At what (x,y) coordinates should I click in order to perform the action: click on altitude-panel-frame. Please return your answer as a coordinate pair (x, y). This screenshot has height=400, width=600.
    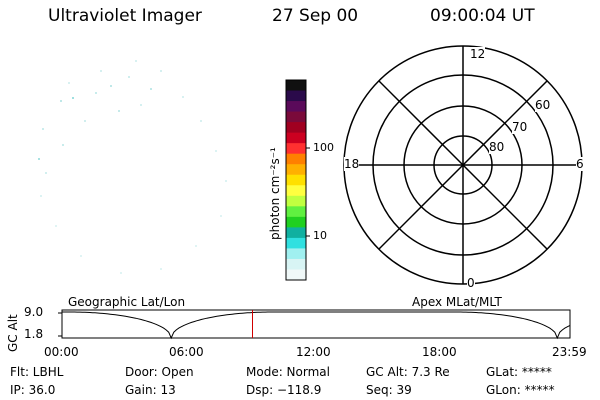
    Looking at the image, I should click on (316, 324).